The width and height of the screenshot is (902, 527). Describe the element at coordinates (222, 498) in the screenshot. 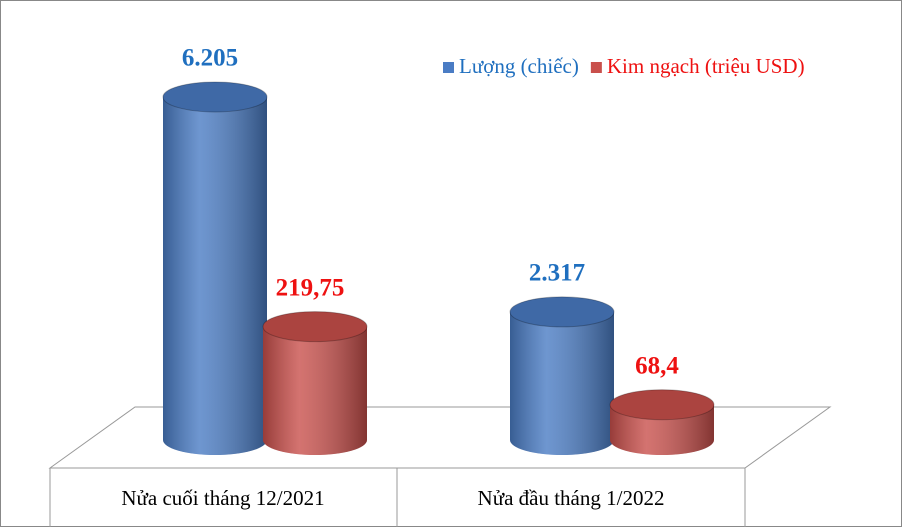

I see `x-tick-label: Nửa cuối tháng 12/2021` at that location.